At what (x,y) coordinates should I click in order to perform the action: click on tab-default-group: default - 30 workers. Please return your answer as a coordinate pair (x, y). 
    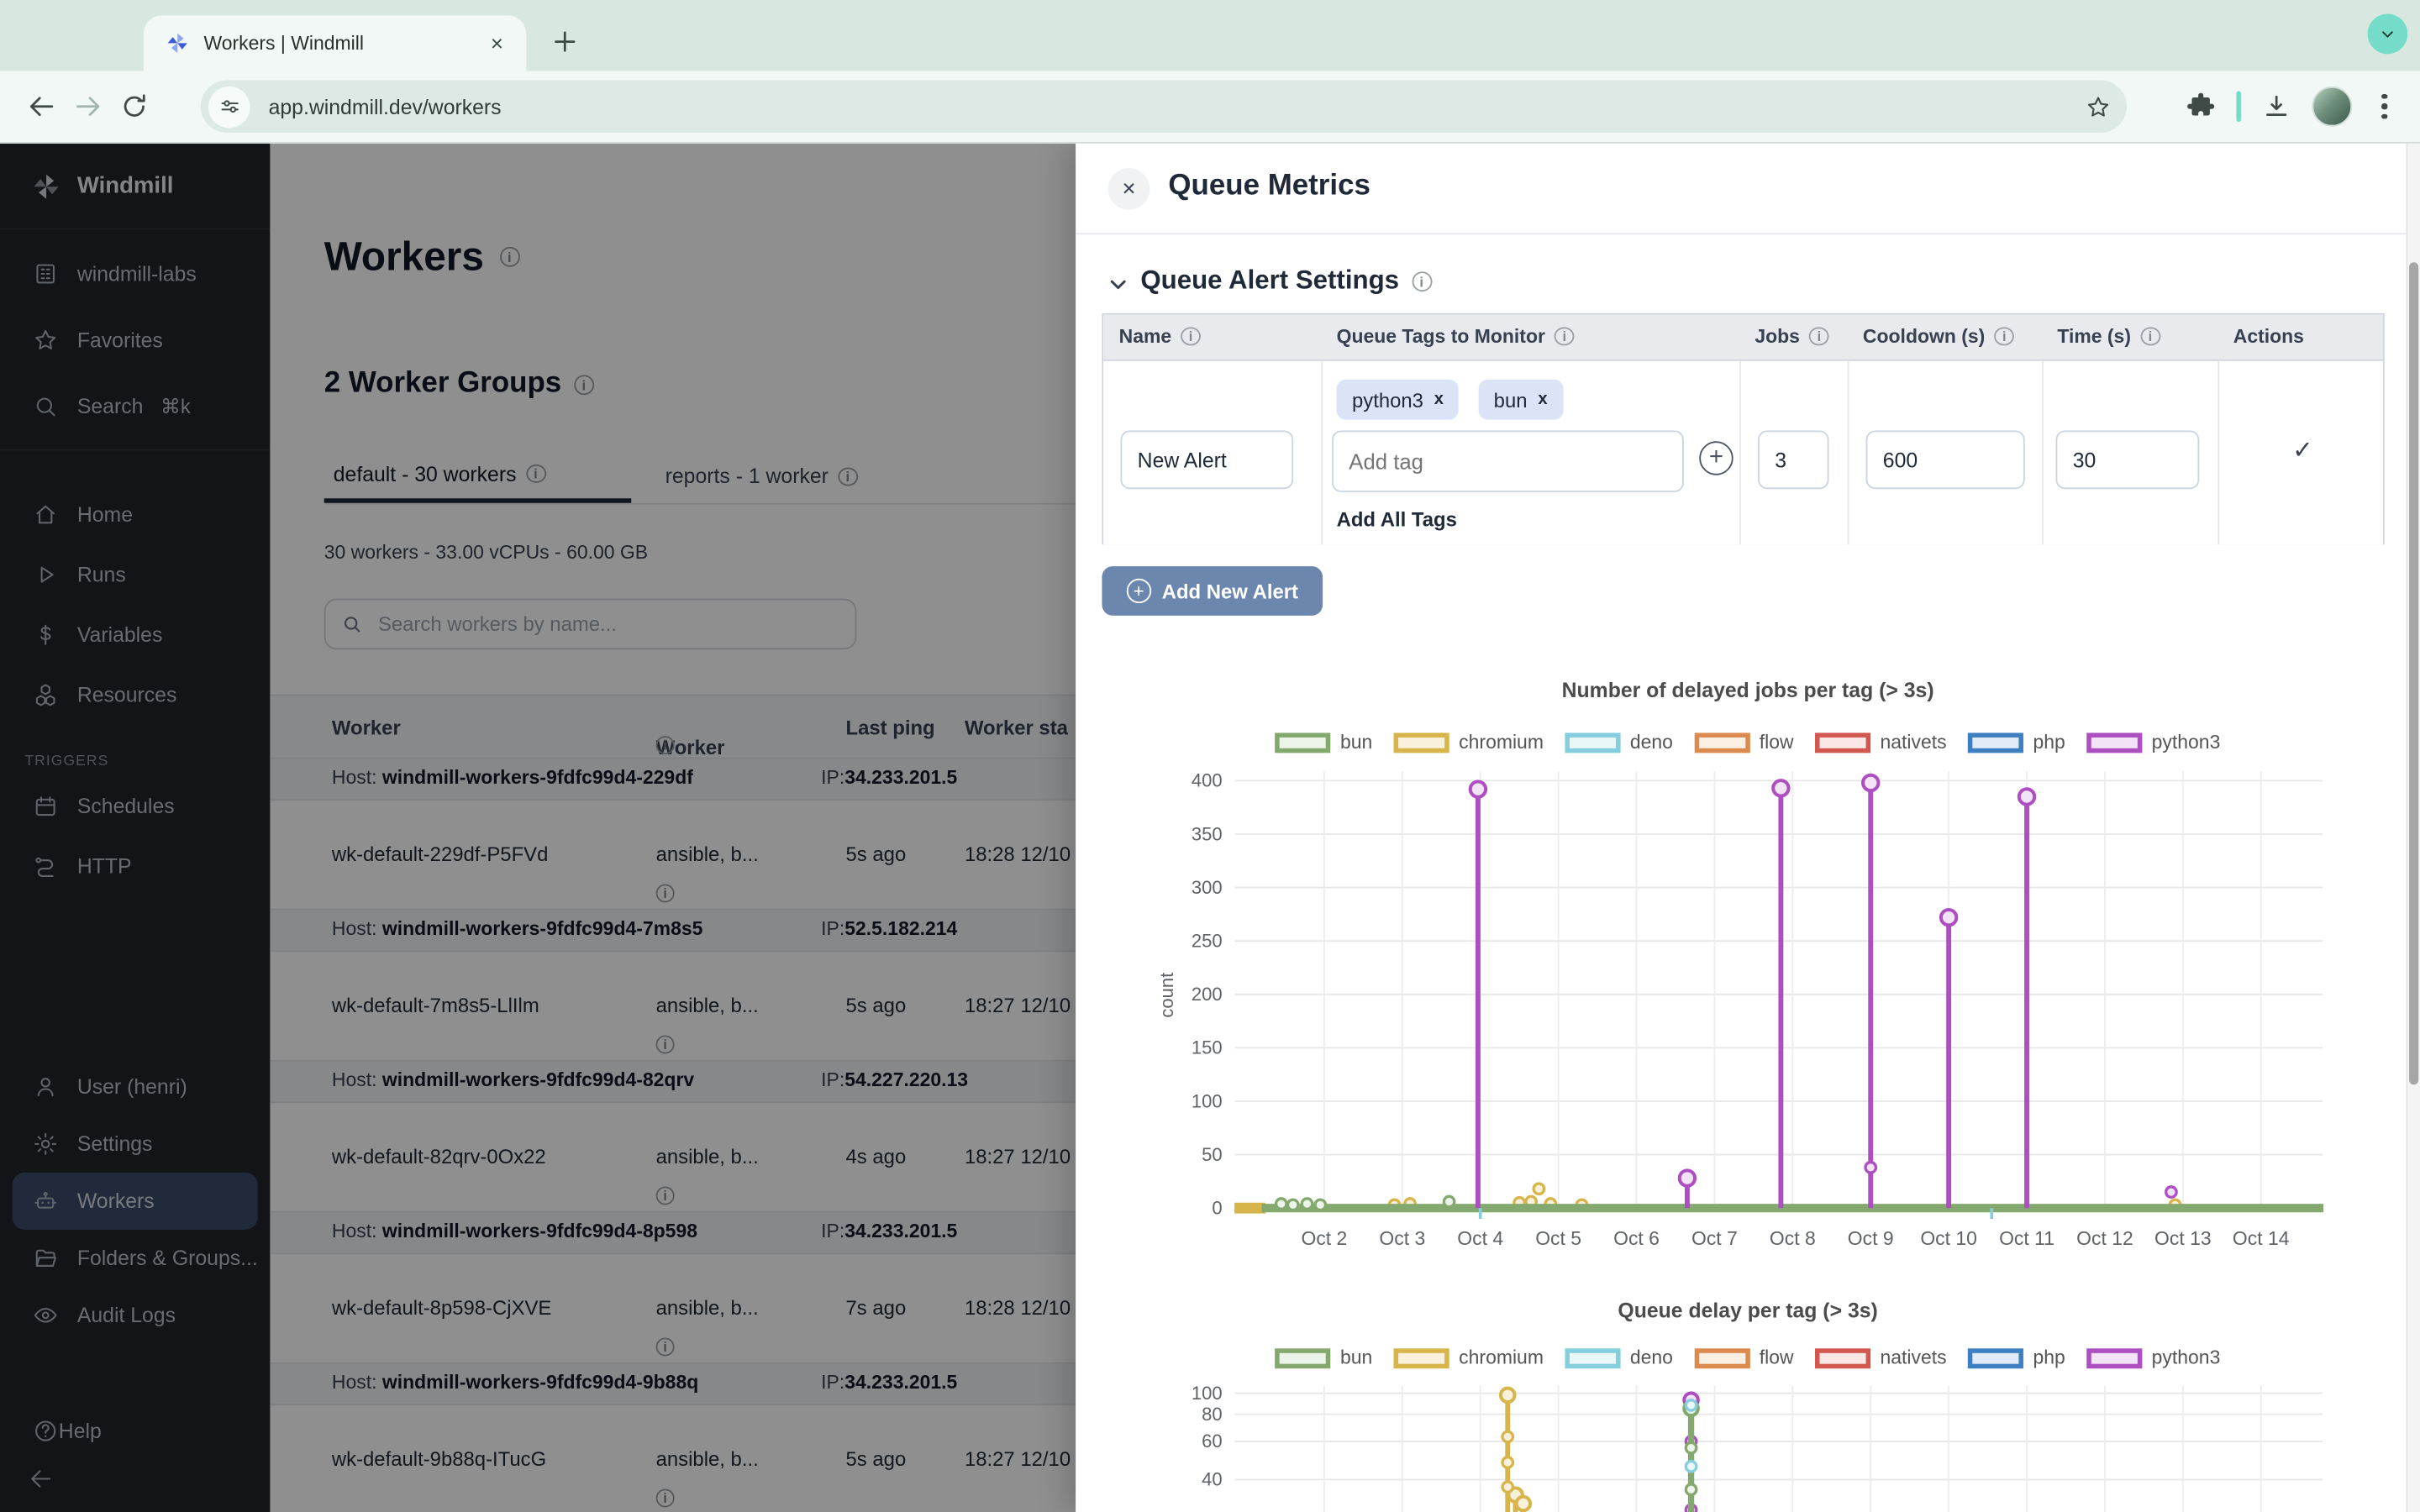
    Looking at the image, I should click on (478, 476).